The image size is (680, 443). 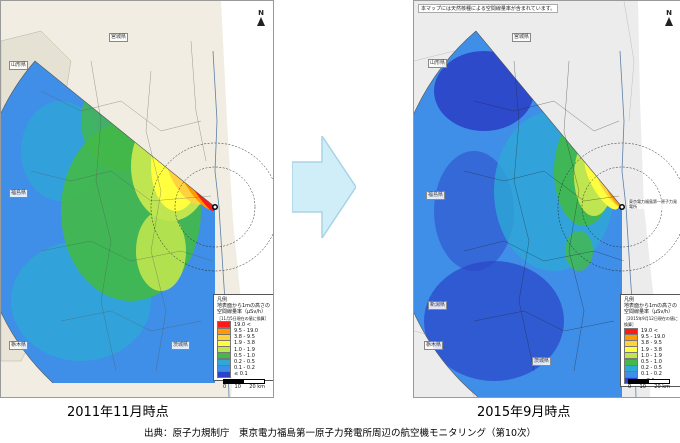 I want to click on natural-radiation-note: 本マップには天然核種による空間線量率が含まれています。, so click(x=488, y=8).